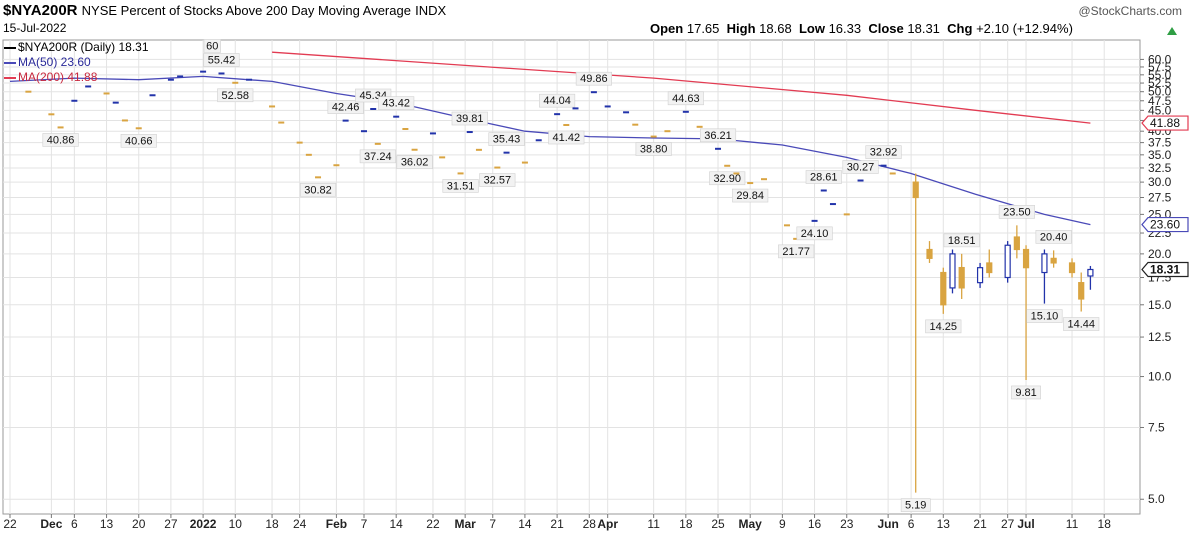 Image resolution: width=1192 pixels, height=534 pixels. What do you see at coordinates (557, 100) in the screenshot?
I see `data-label: 44.04` at bounding box center [557, 100].